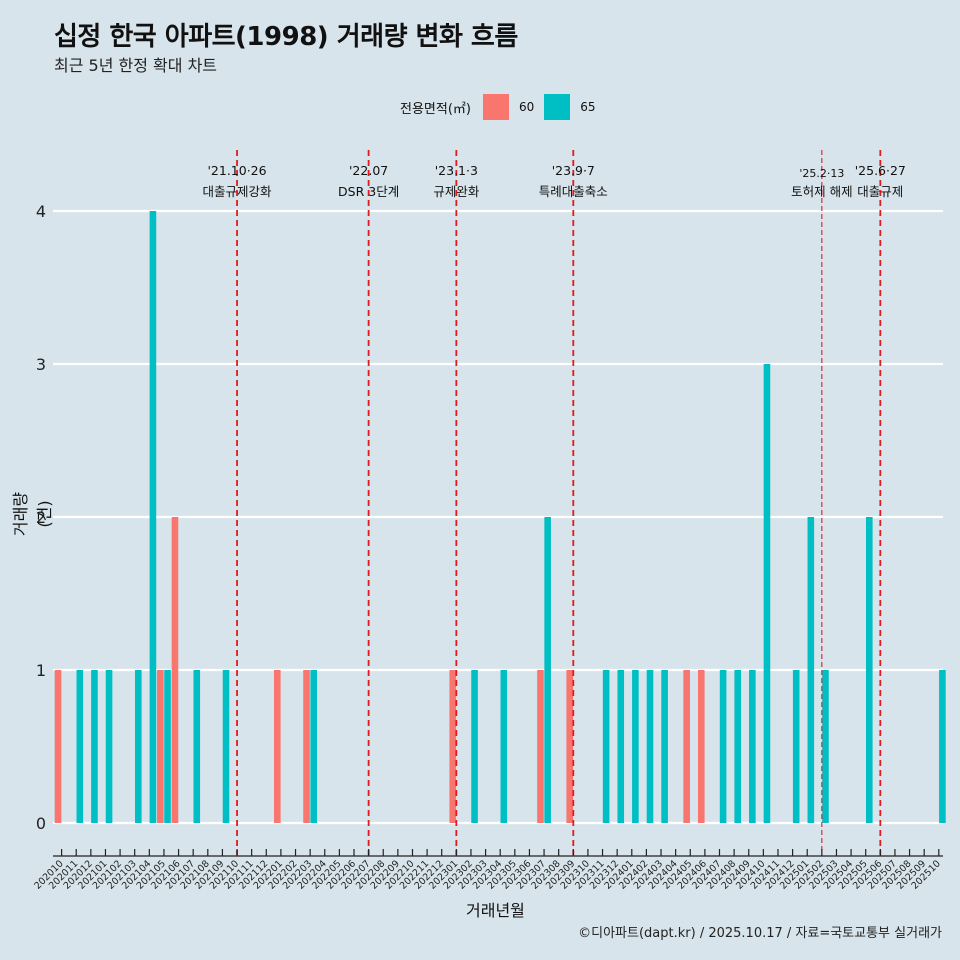  Describe the element at coordinates (495, 910) in the screenshot. I see `x-axis-title: 거래년월` at that location.